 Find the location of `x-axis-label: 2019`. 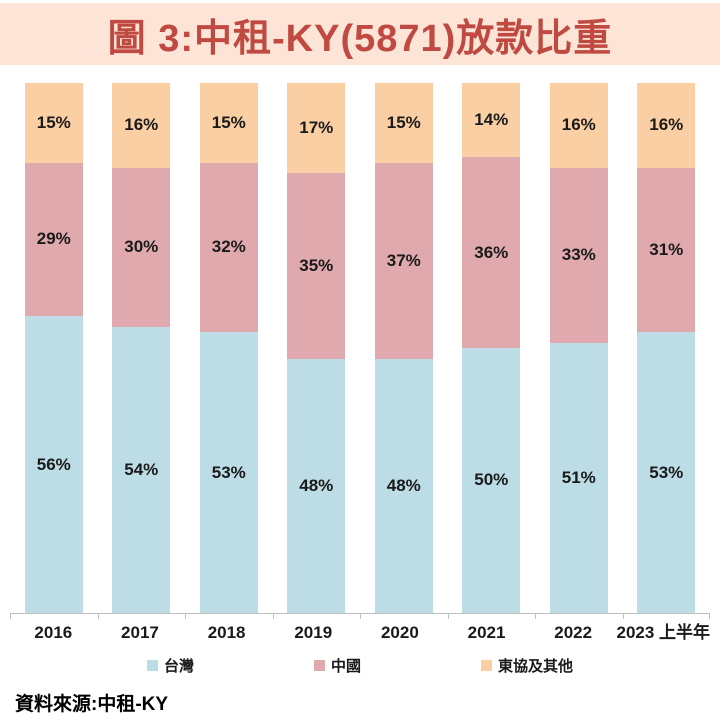

x-axis-label: 2019 is located at coordinates (313, 632).